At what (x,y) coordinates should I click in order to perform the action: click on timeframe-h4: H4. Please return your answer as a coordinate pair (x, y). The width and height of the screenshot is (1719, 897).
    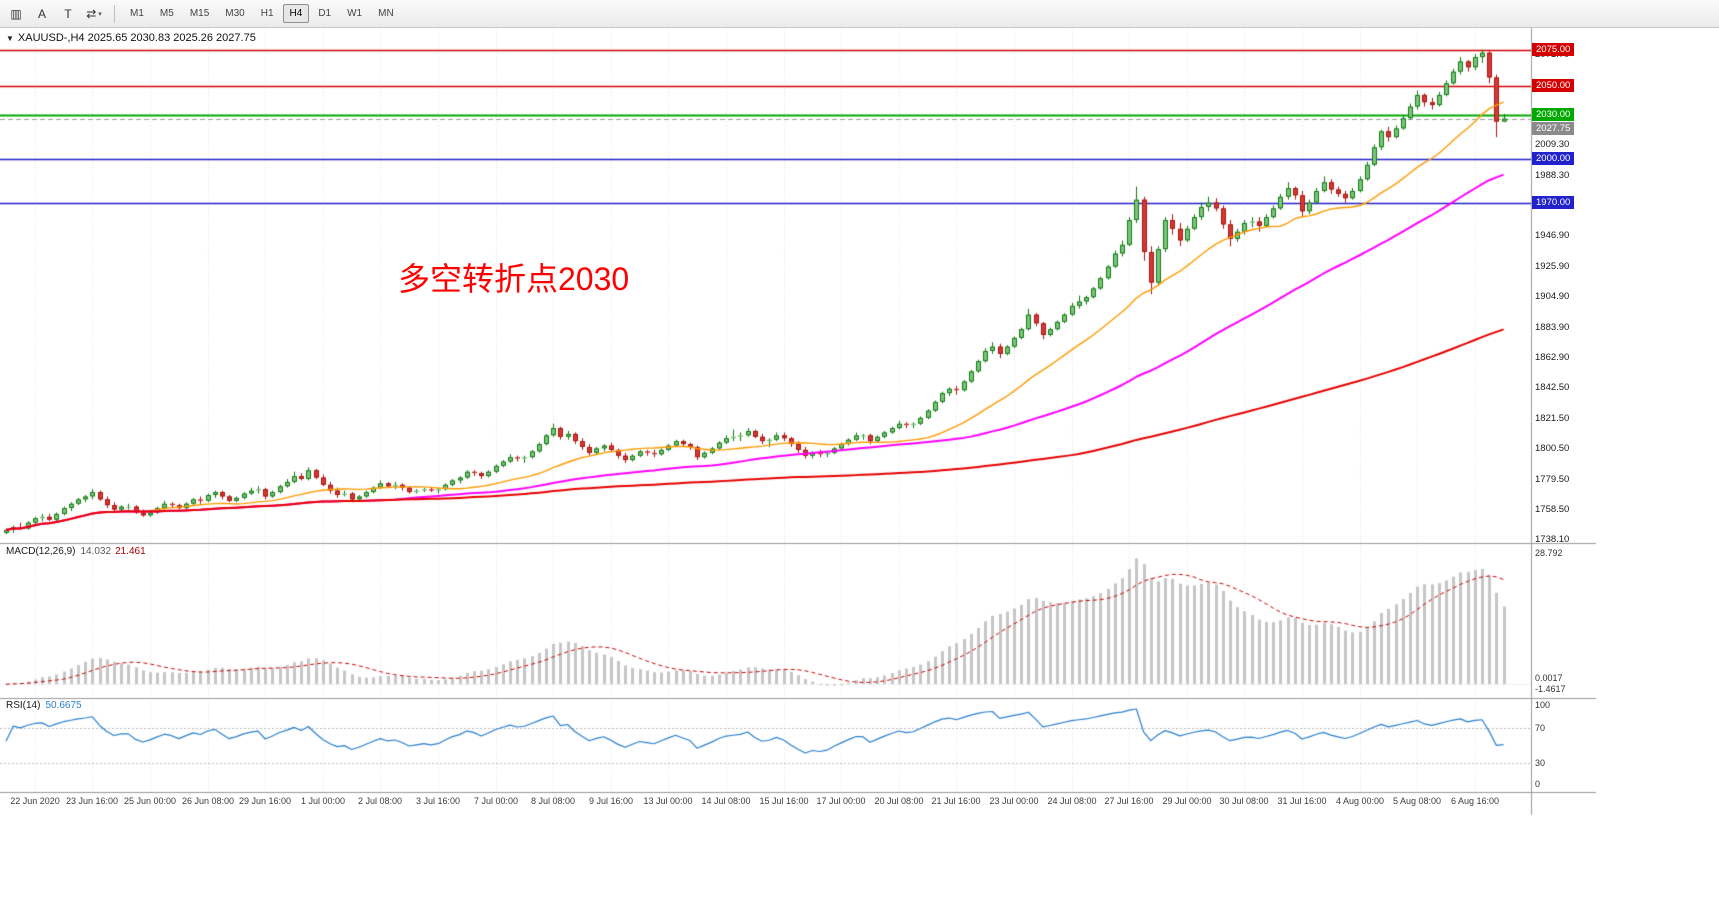
    Looking at the image, I should click on (296, 13).